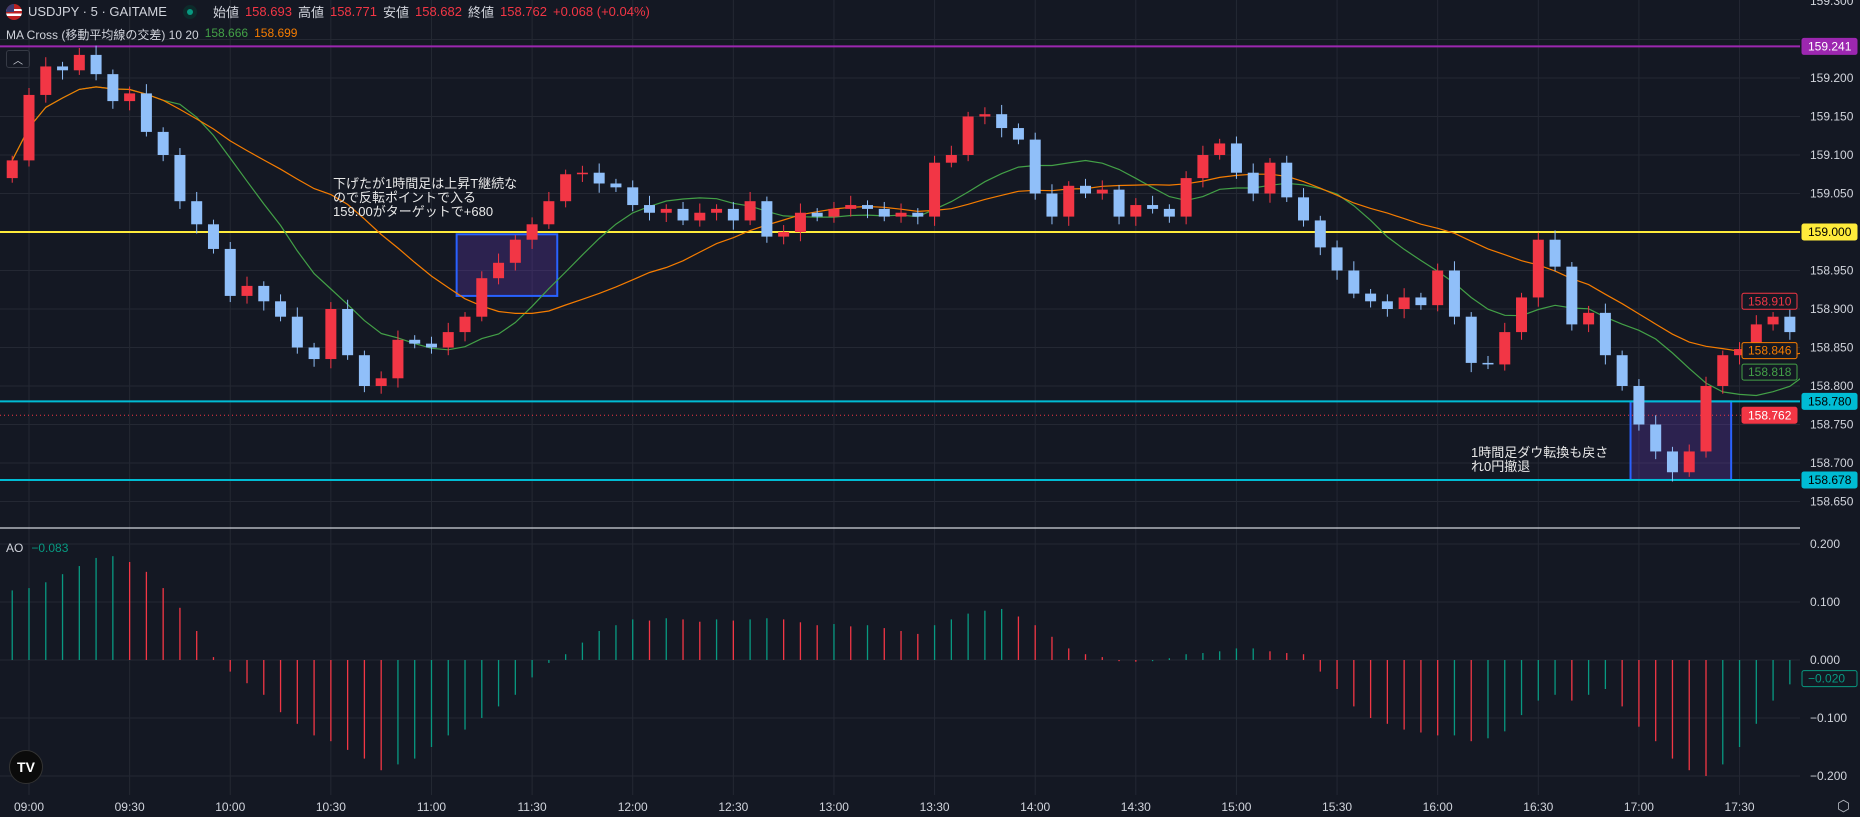  What do you see at coordinates (189, 11) in the screenshot?
I see `market-status-icon` at bounding box center [189, 11].